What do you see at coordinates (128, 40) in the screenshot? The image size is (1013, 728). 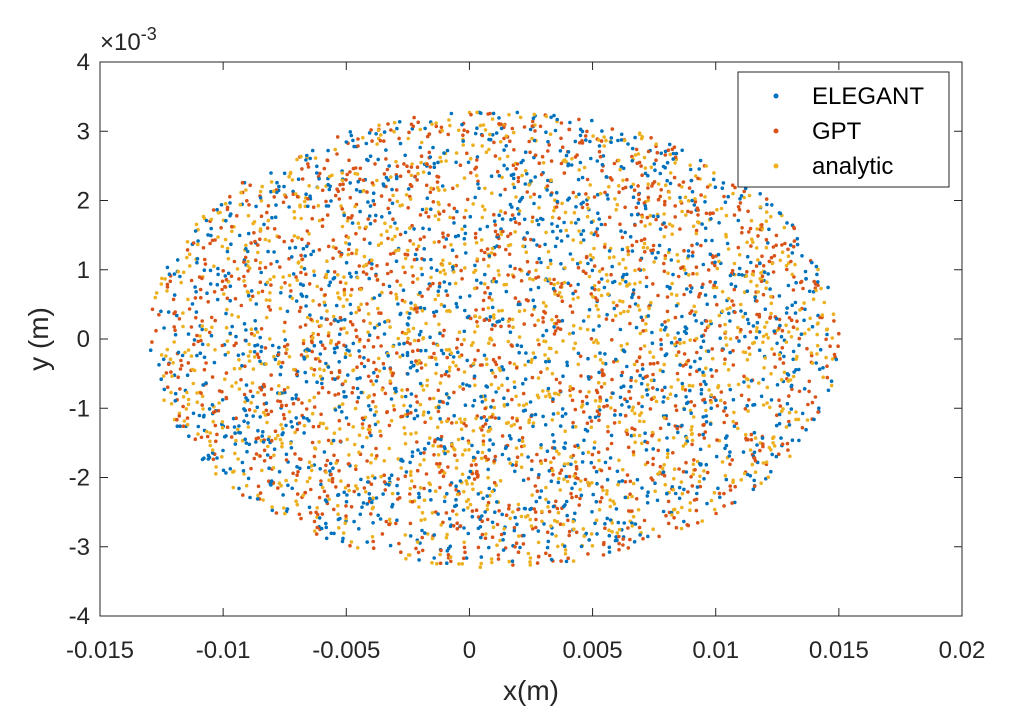 I see `y-exponent-label: ×10⁻³` at bounding box center [128, 40].